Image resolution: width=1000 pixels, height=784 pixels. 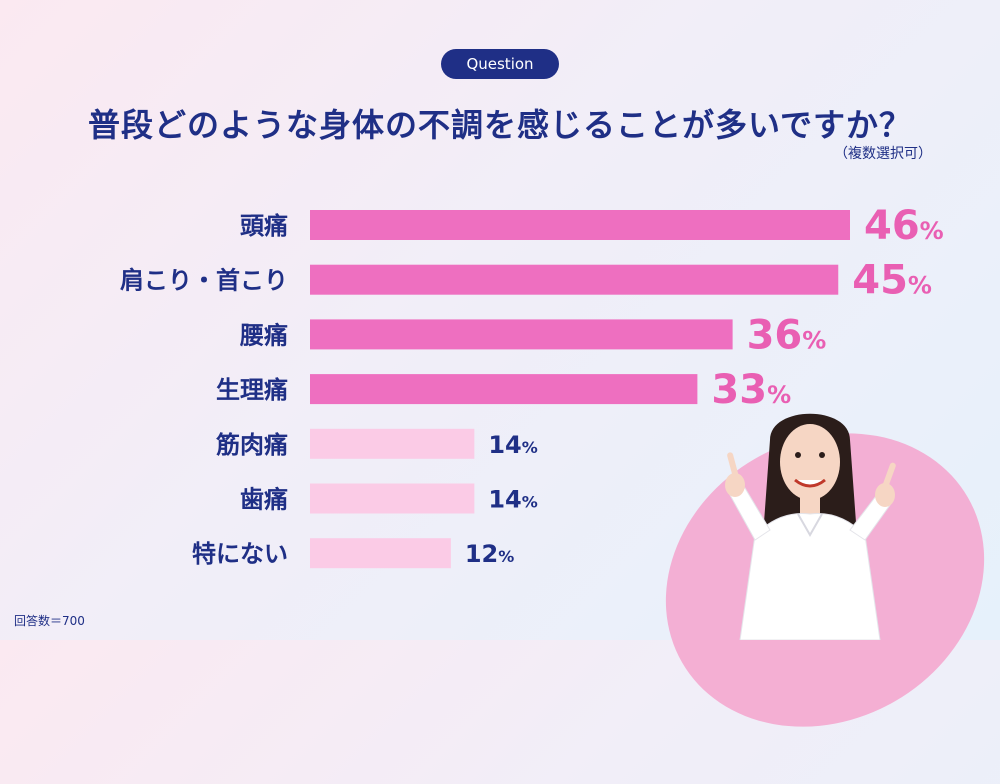 I want to click on value-label: 33%, so click(x=751, y=390).